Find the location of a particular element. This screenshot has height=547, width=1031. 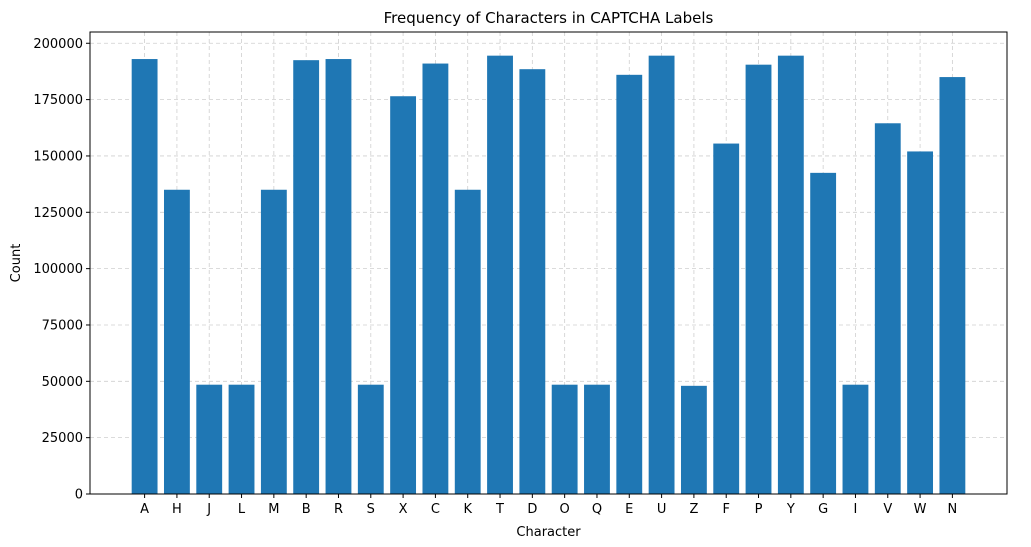

bar-L is located at coordinates (241, 439).